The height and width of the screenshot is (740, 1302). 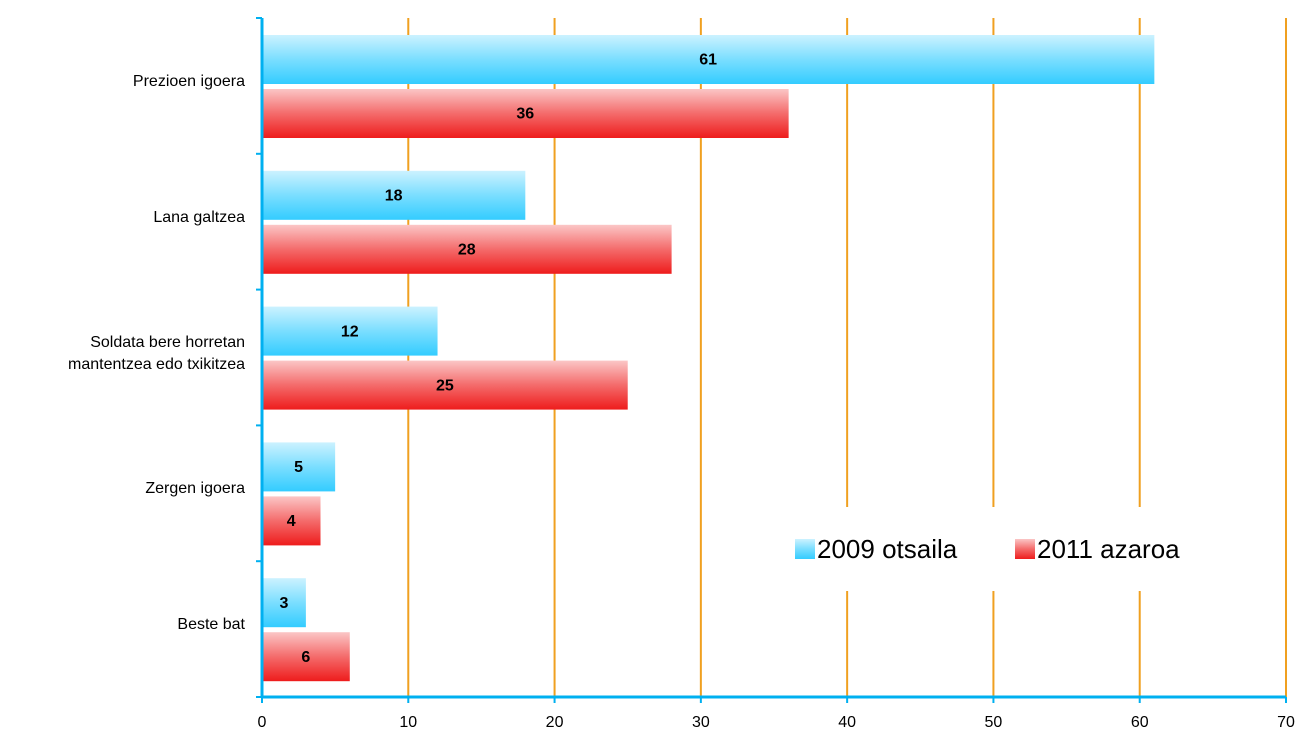 I want to click on y-tick-label: Zergen igoera, so click(x=195, y=489).